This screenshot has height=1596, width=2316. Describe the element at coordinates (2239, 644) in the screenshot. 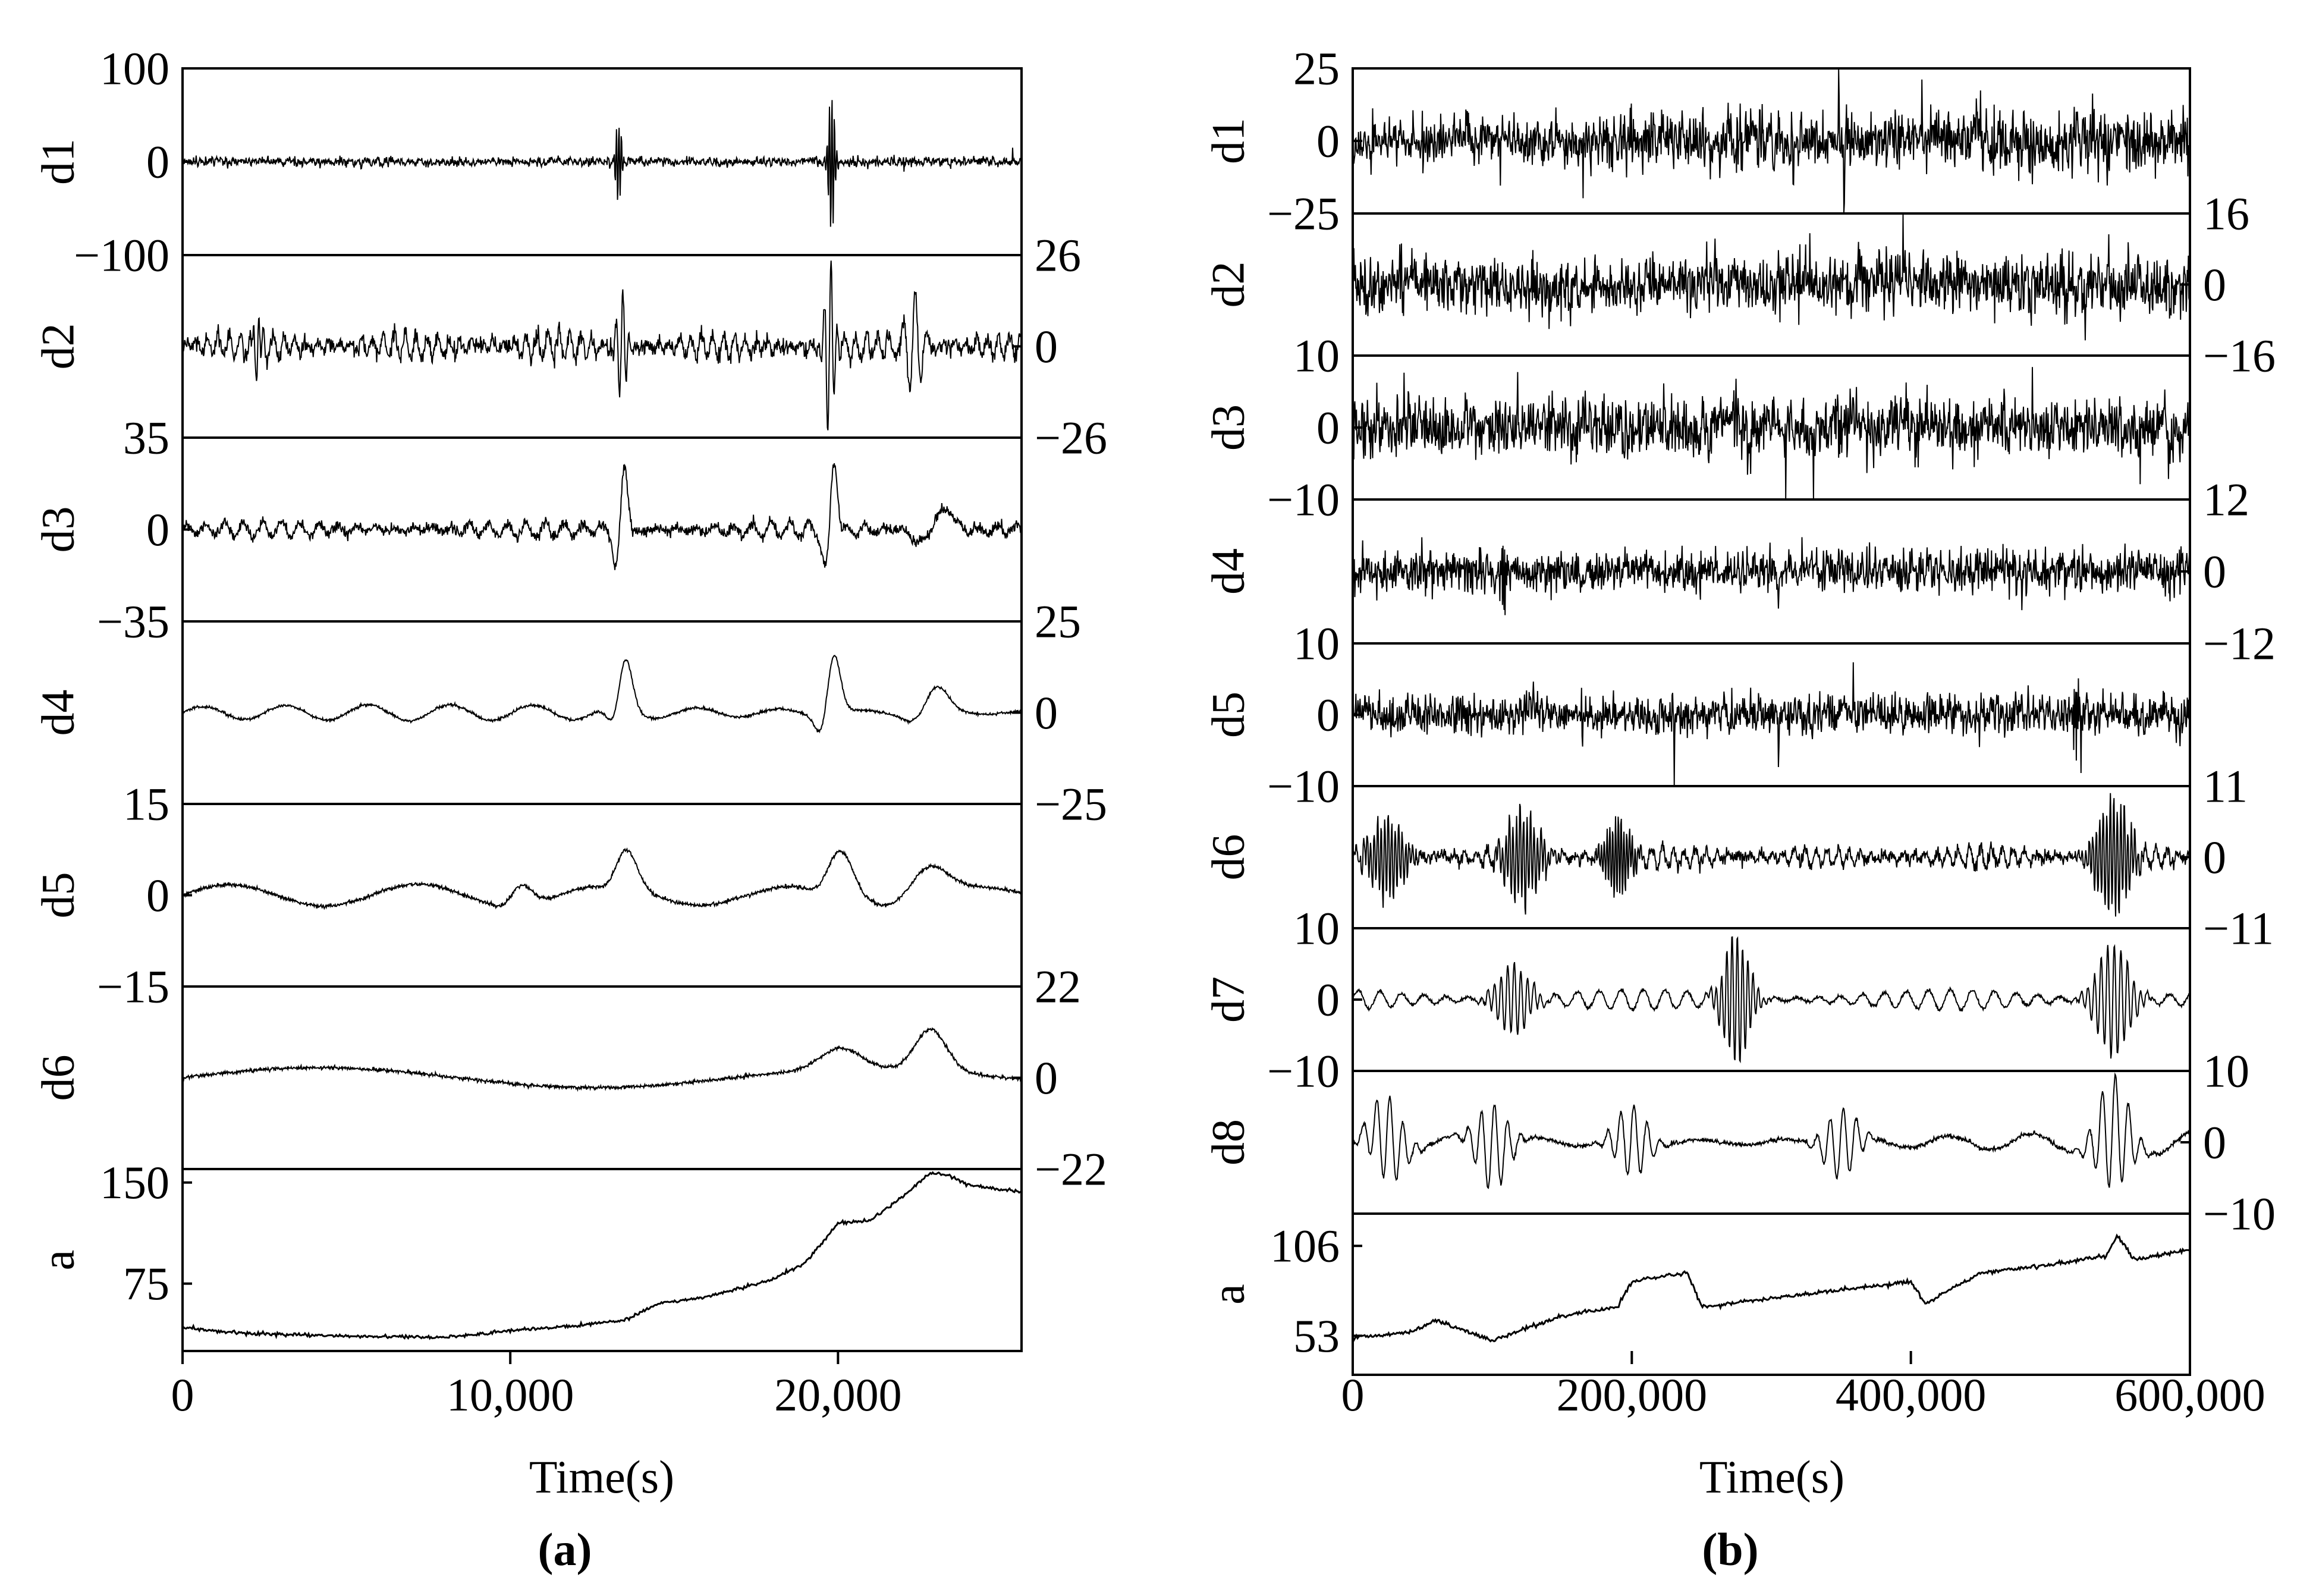

I see `y-tick-label-d4: −12` at that location.